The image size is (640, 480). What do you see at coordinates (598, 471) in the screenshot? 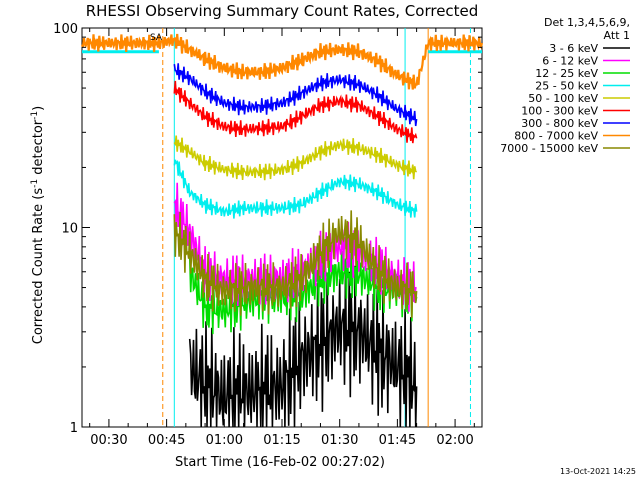
I see `footer-timestamp: 13-Oct-2021 14:25` at bounding box center [598, 471].